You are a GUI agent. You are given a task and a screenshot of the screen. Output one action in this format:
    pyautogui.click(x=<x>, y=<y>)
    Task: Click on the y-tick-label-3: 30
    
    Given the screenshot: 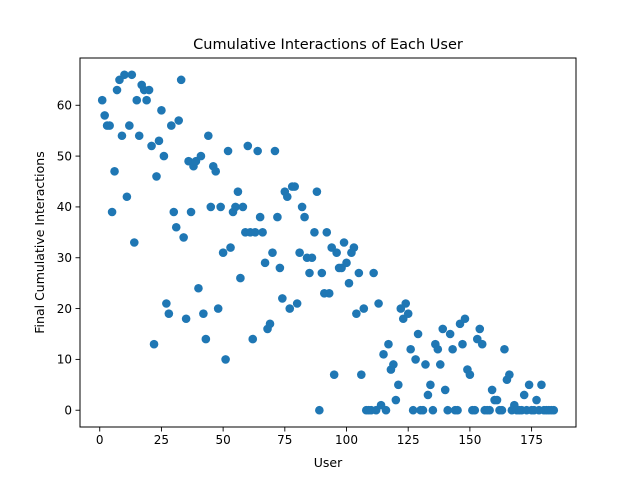 What is the action you would take?
    pyautogui.click(x=64, y=258)
    